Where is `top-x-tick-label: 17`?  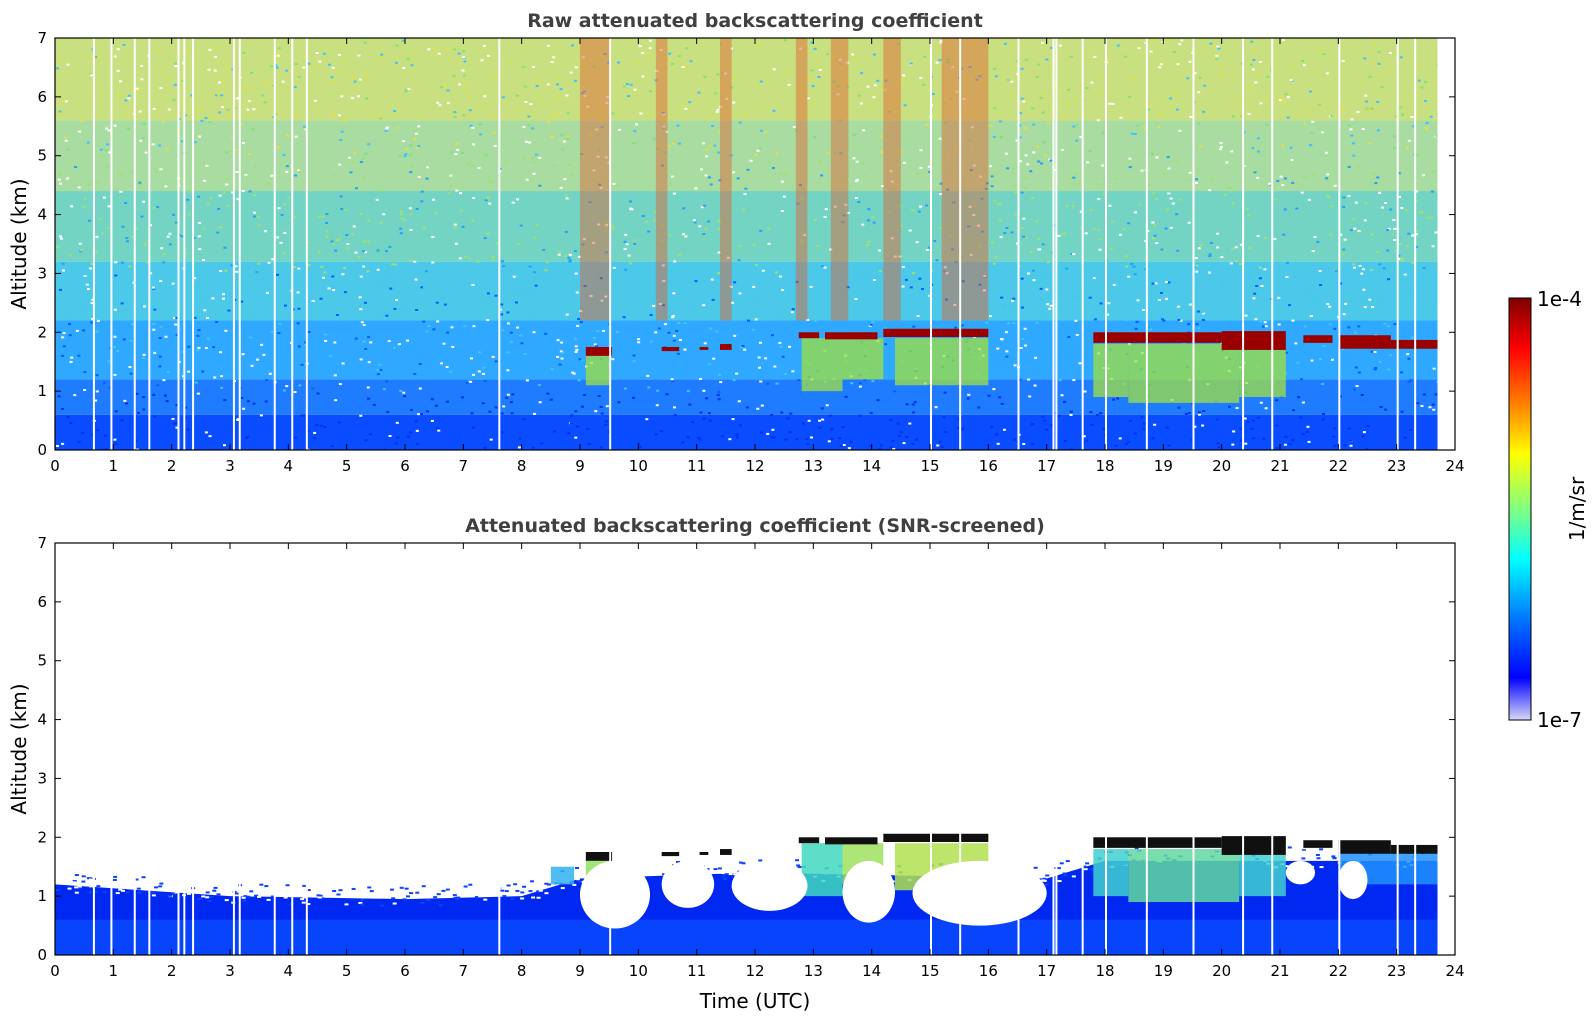 top-x-tick-label: 17 is located at coordinates (1046, 466).